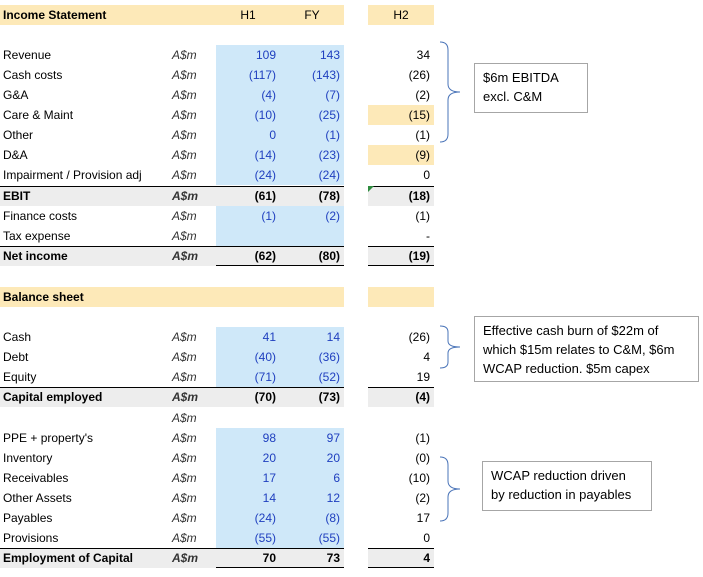 This screenshot has height=577, width=703. I want to click on cell-fy: 20, so click(333, 458).